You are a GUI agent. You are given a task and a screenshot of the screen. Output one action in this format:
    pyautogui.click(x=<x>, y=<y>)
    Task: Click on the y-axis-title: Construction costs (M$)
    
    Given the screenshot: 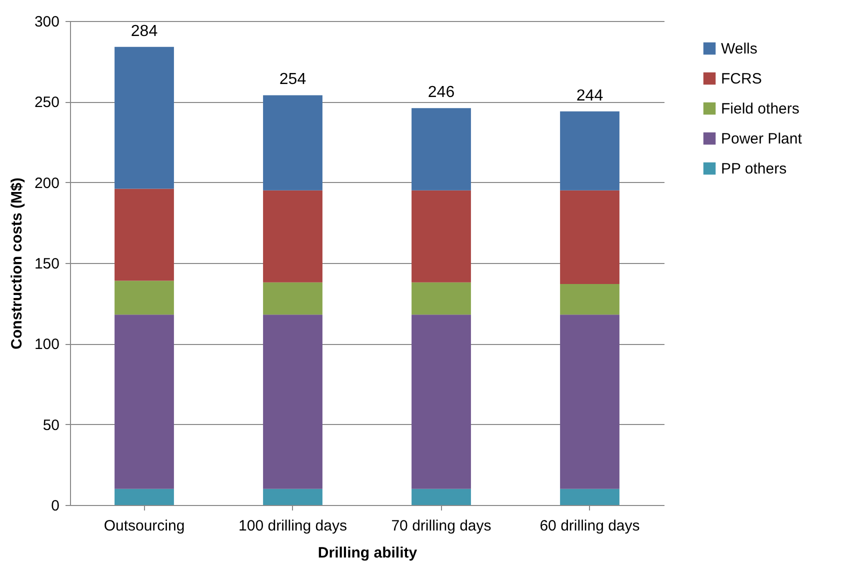 What is the action you would take?
    pyautogui.click(x=17, y=264)
    